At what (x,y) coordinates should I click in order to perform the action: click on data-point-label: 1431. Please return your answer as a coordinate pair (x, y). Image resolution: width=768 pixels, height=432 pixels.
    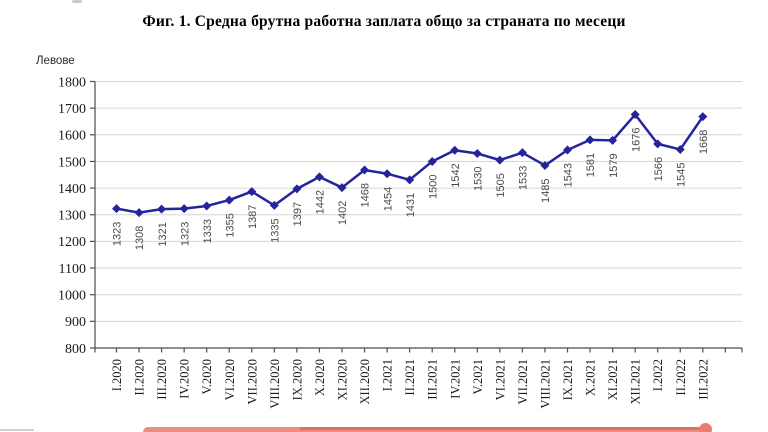
    Looking at the image, I should click on (411, 205).